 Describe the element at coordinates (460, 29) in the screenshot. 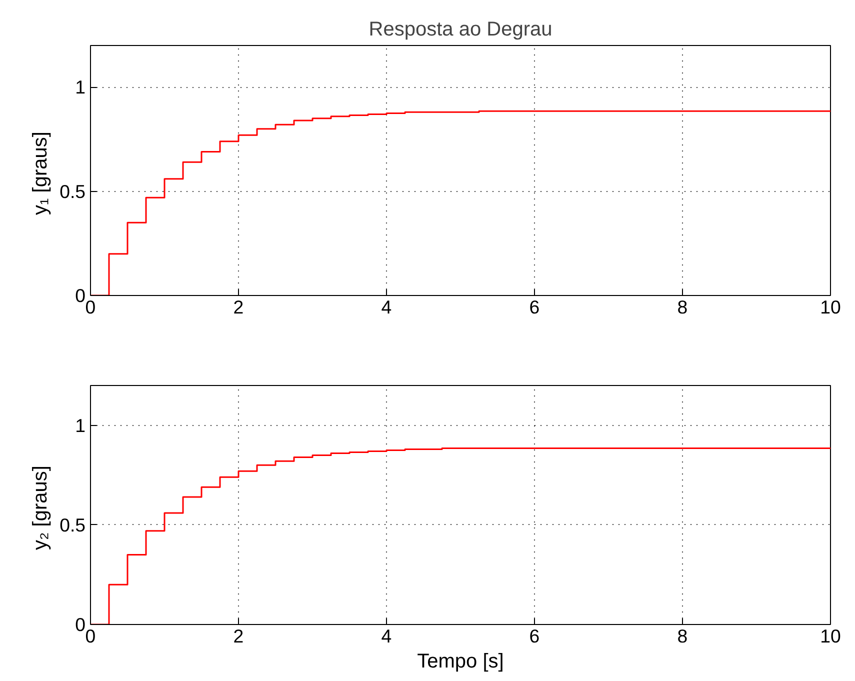

I see `chart-title: Resposta ao Degrau` at that location.